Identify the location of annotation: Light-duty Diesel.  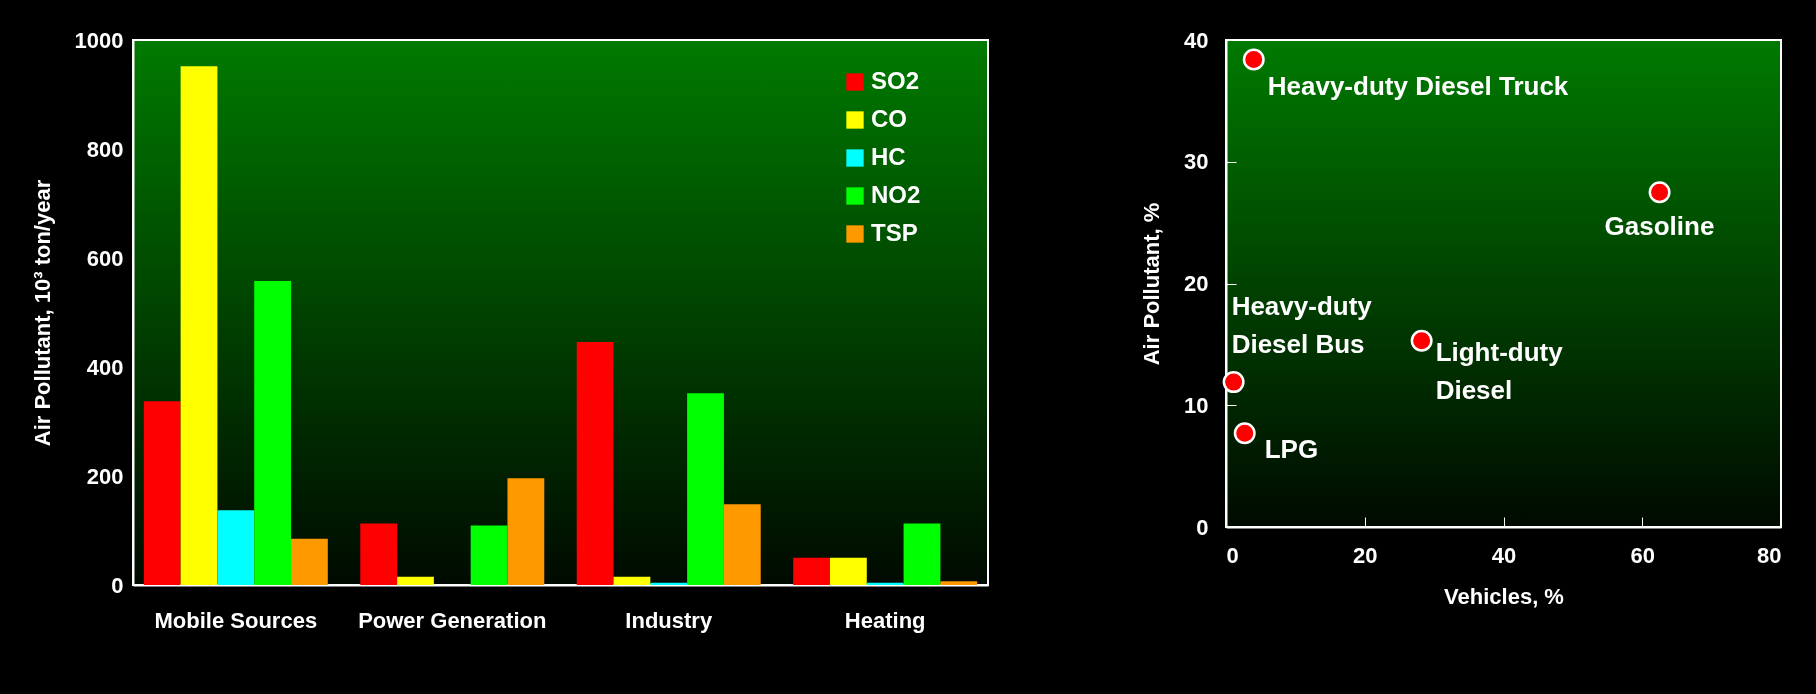
(1499, 370).